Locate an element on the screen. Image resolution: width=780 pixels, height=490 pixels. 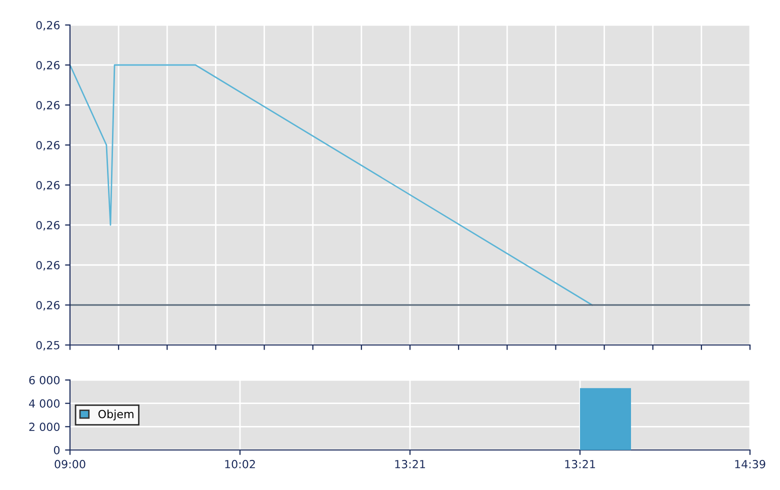
y-tick-label: 0 is located at coordinates (57, 450).